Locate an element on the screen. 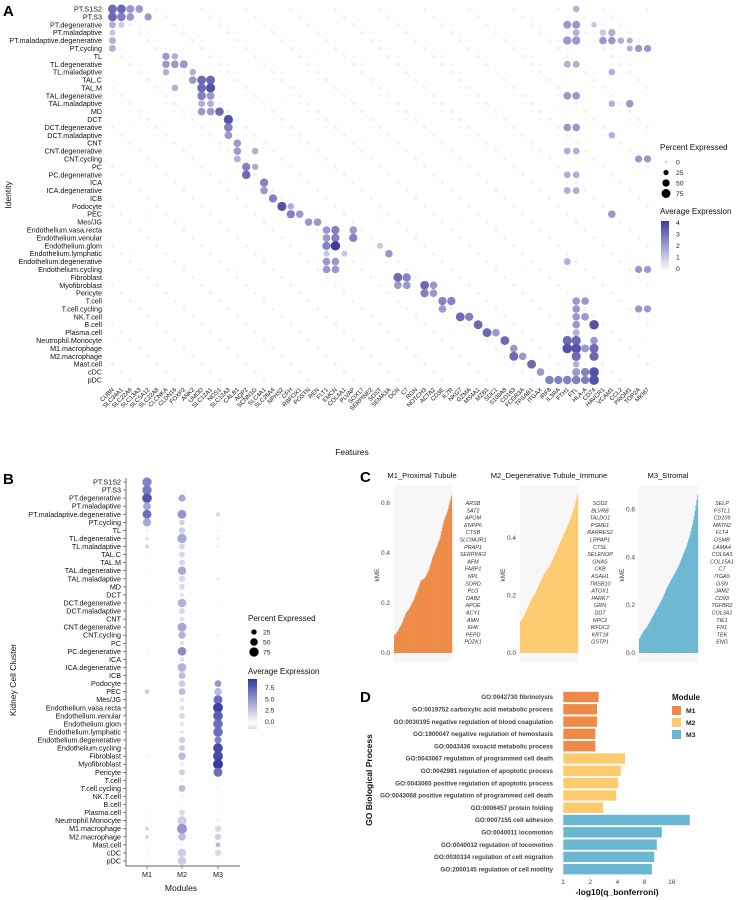  x-axis-title: Modules is located at coordinates (181, 888).